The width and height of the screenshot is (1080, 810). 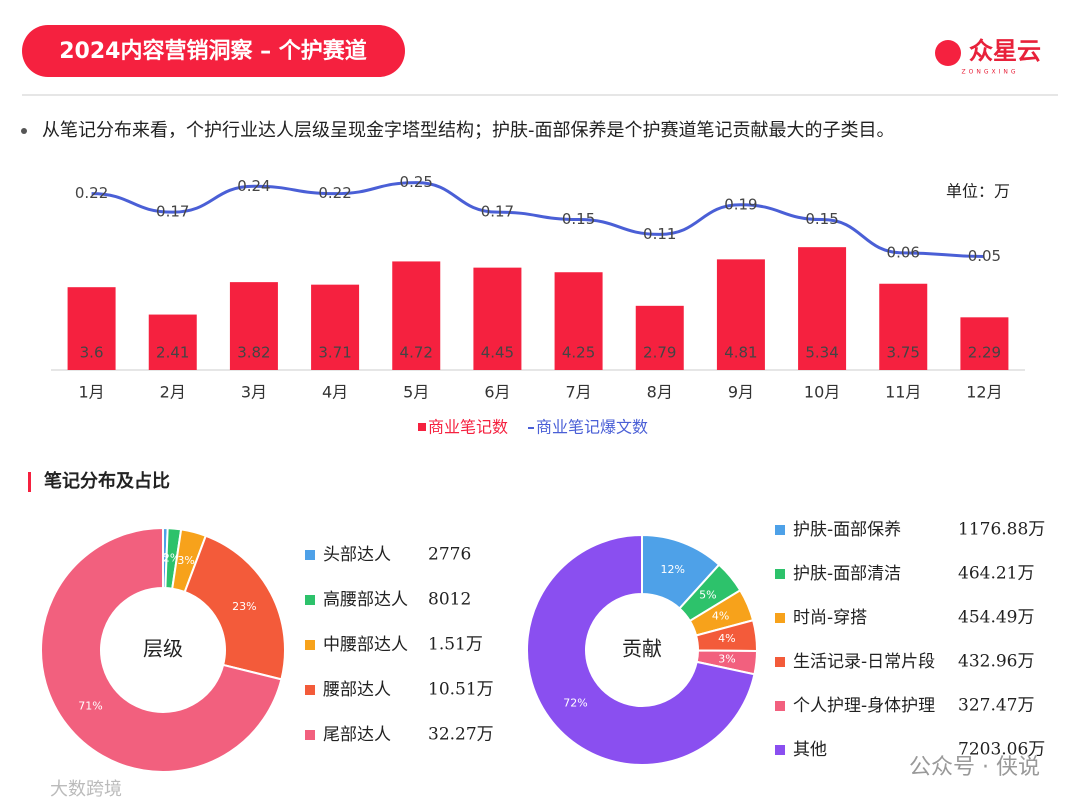 I want to click on section-title: 笔记分布及占比, so click(x=107, y=481).